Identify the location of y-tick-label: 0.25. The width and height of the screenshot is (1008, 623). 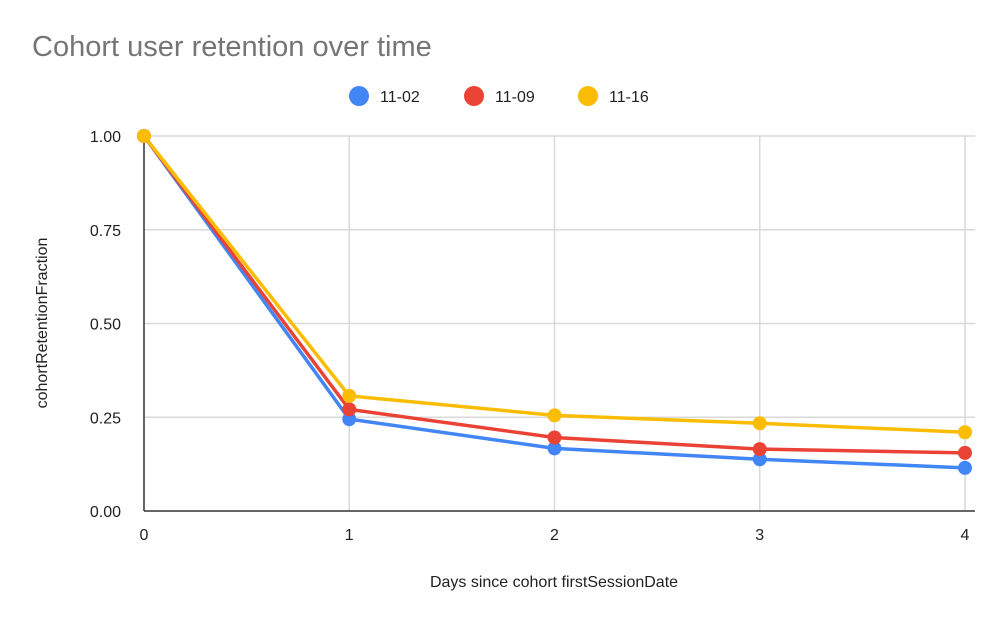
(105, 418).